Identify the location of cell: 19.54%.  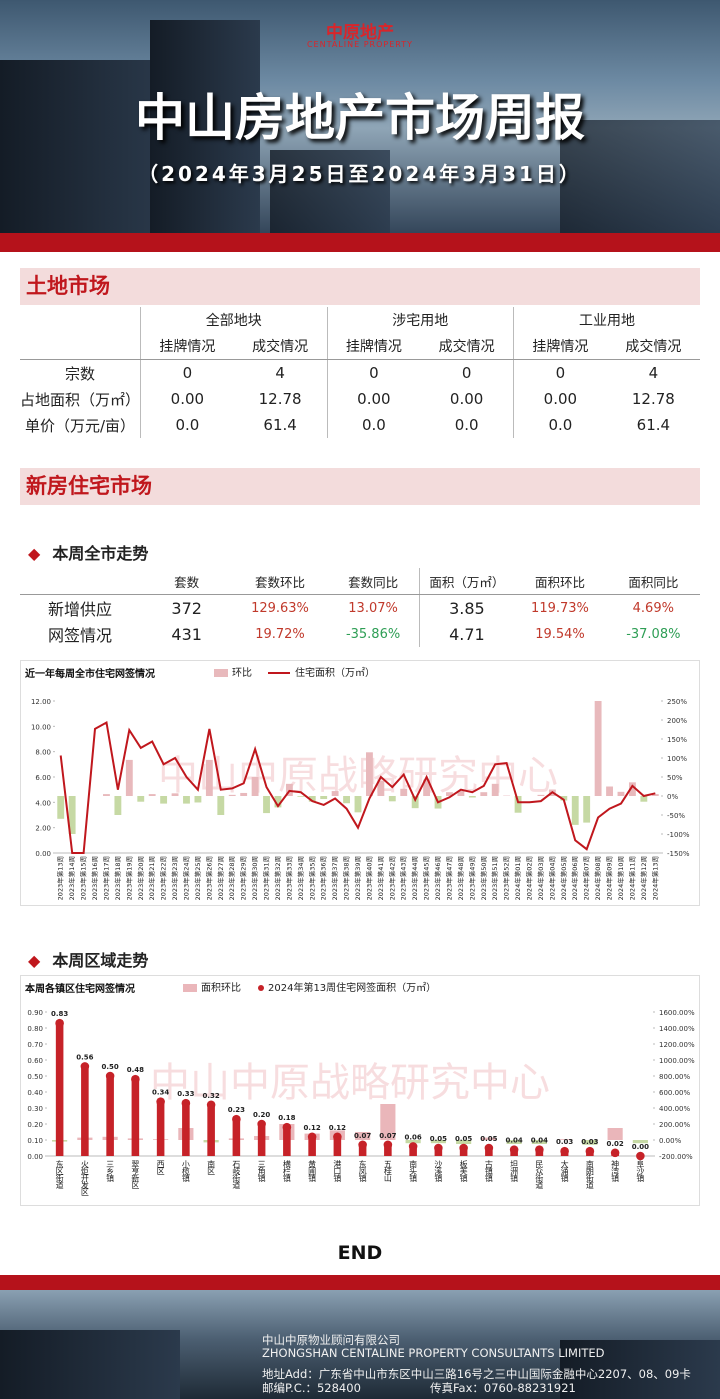
(560, 634).